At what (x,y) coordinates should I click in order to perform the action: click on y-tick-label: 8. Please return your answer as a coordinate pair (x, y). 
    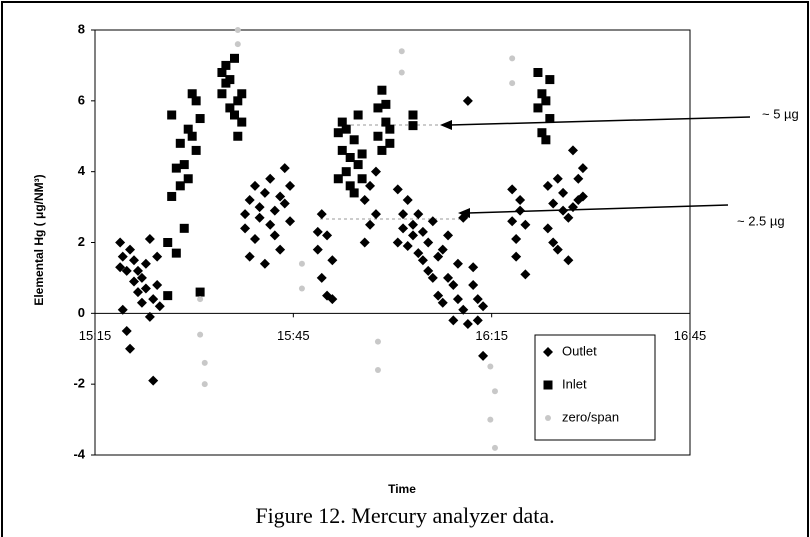
    Looking at the image, I should click on (81, 28).